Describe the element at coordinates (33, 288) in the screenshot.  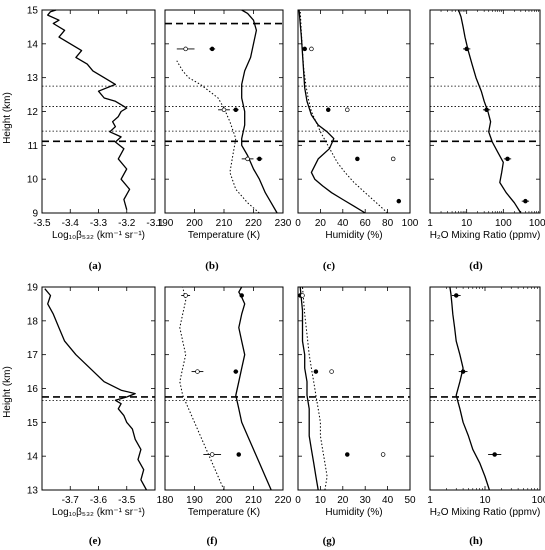
I see `y-tick-label: 19` at that location.